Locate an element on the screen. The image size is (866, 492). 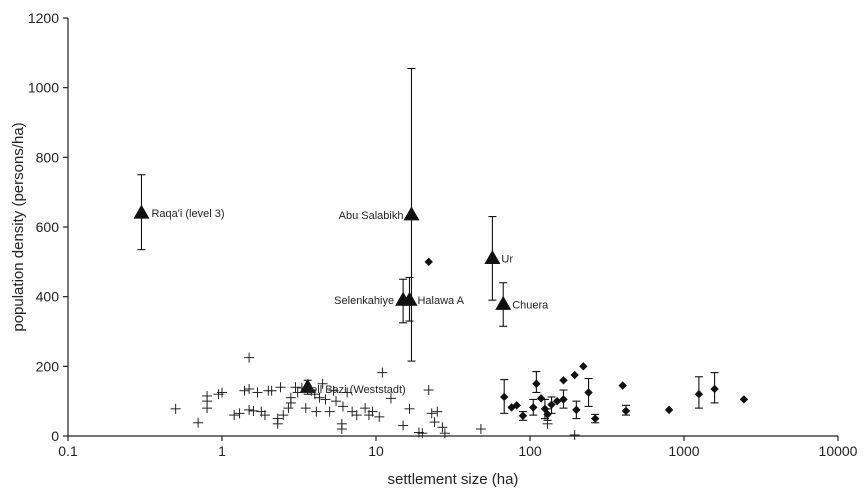
x-tick-label: 0.1 is located at coordinates (68, 451).